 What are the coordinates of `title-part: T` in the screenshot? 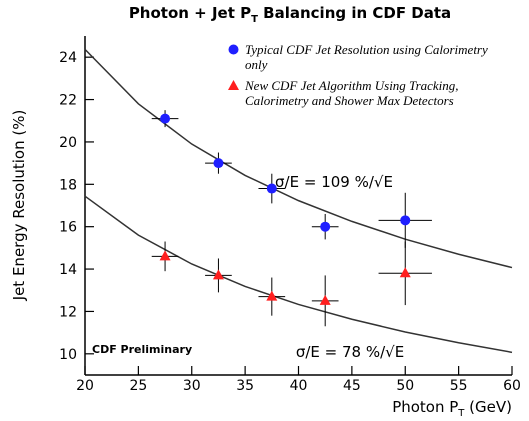 It's located at (254, 19).